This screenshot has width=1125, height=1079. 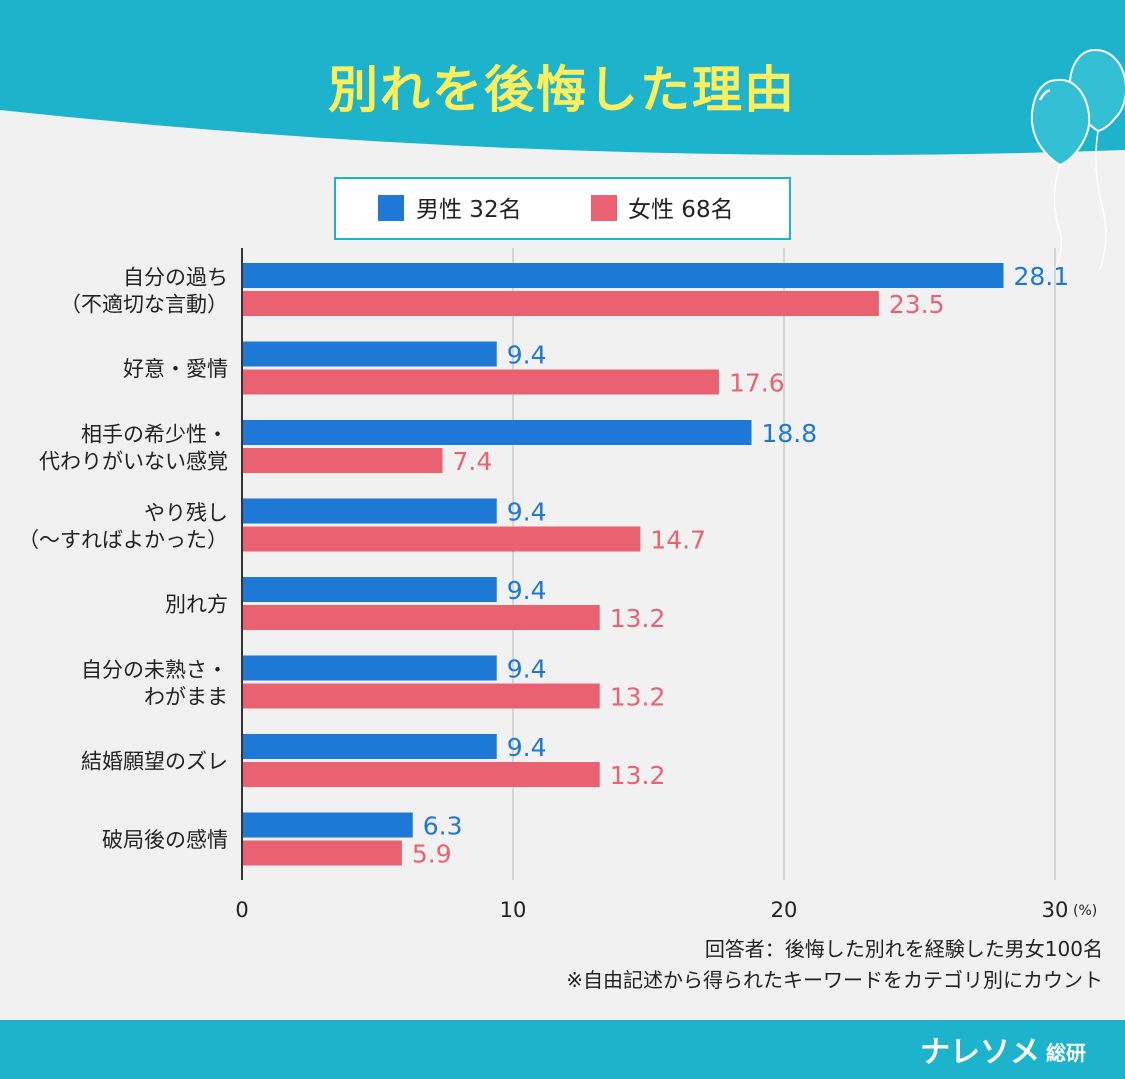 What do you see at coordinates (678, 540) in the screenshot?
I see `value-label-female: 14.7` at bounding box center [678, 540].